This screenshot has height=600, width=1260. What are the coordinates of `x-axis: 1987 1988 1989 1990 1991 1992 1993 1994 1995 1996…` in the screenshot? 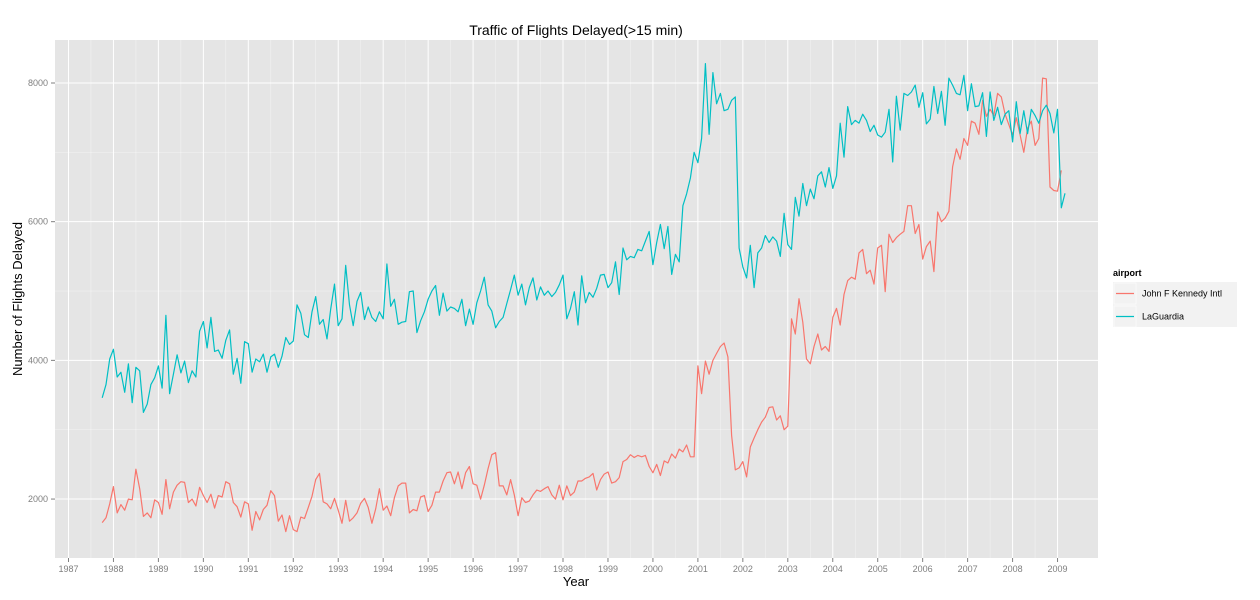 It's located at (563, 566).